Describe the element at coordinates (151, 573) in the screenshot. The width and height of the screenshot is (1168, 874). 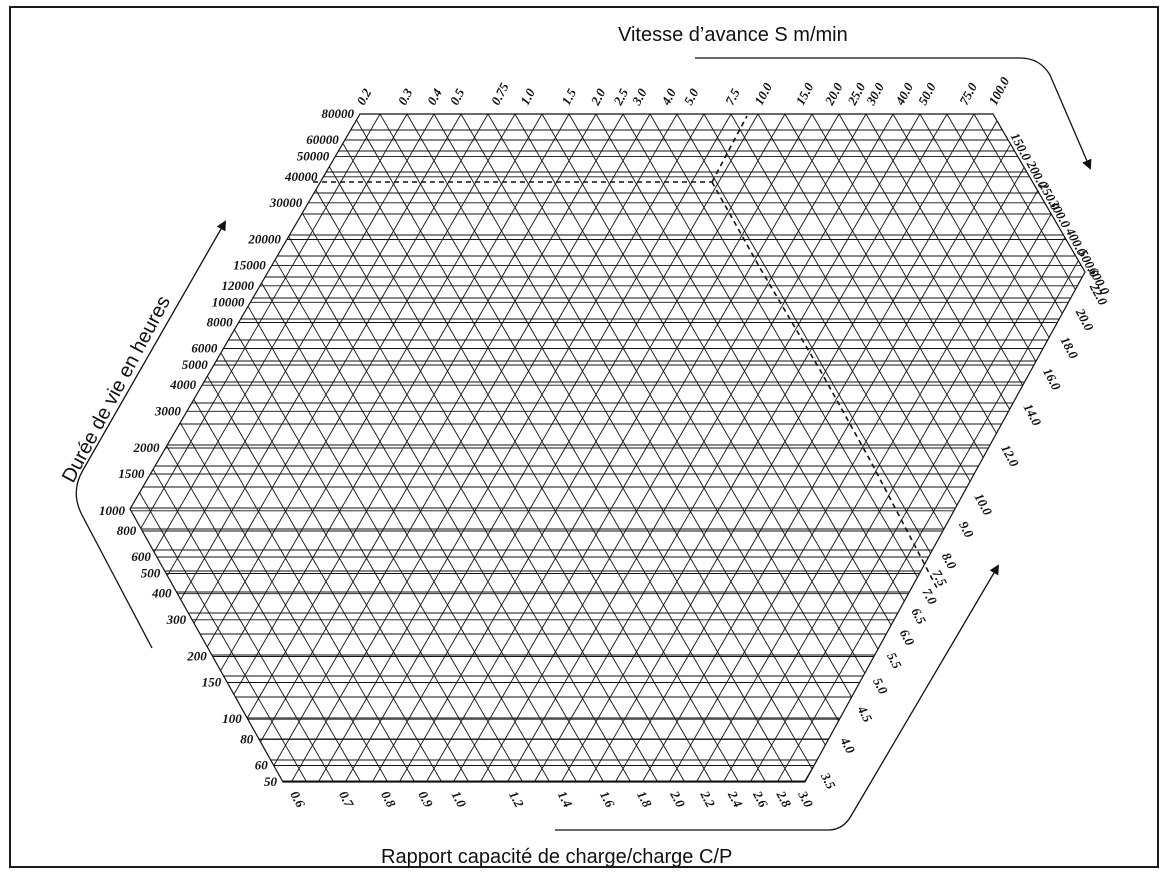
I see `tick-label: 500` at that location.